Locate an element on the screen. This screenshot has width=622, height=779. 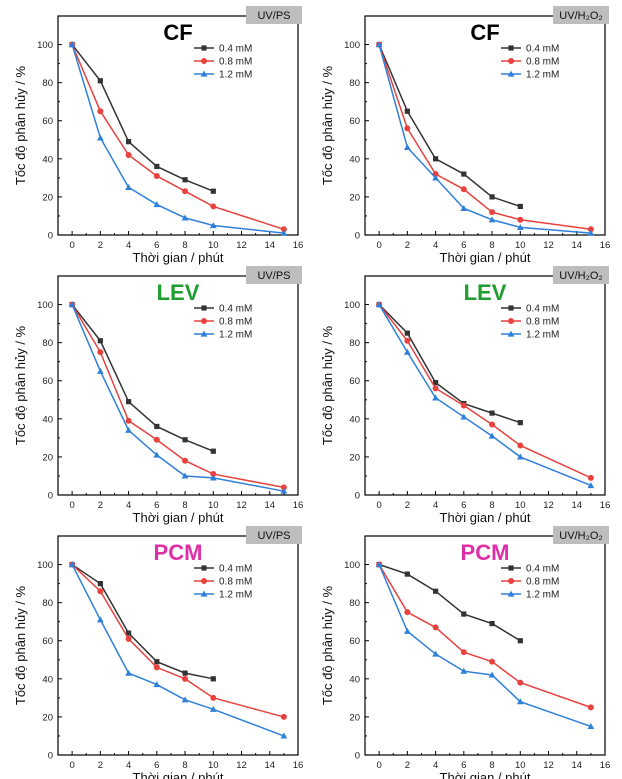
process-label: UV/PS is located at coordinates (273, 16).